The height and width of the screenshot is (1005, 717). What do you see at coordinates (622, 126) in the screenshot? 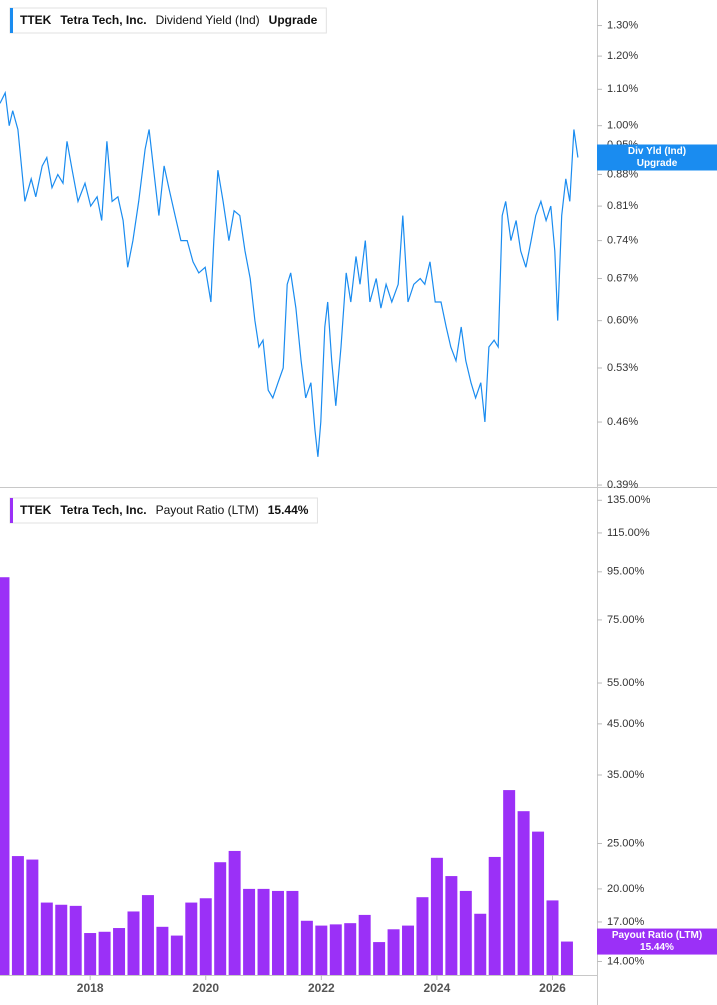
I see `y-tick-label: 1.00%` at bounding box center [622, 126].